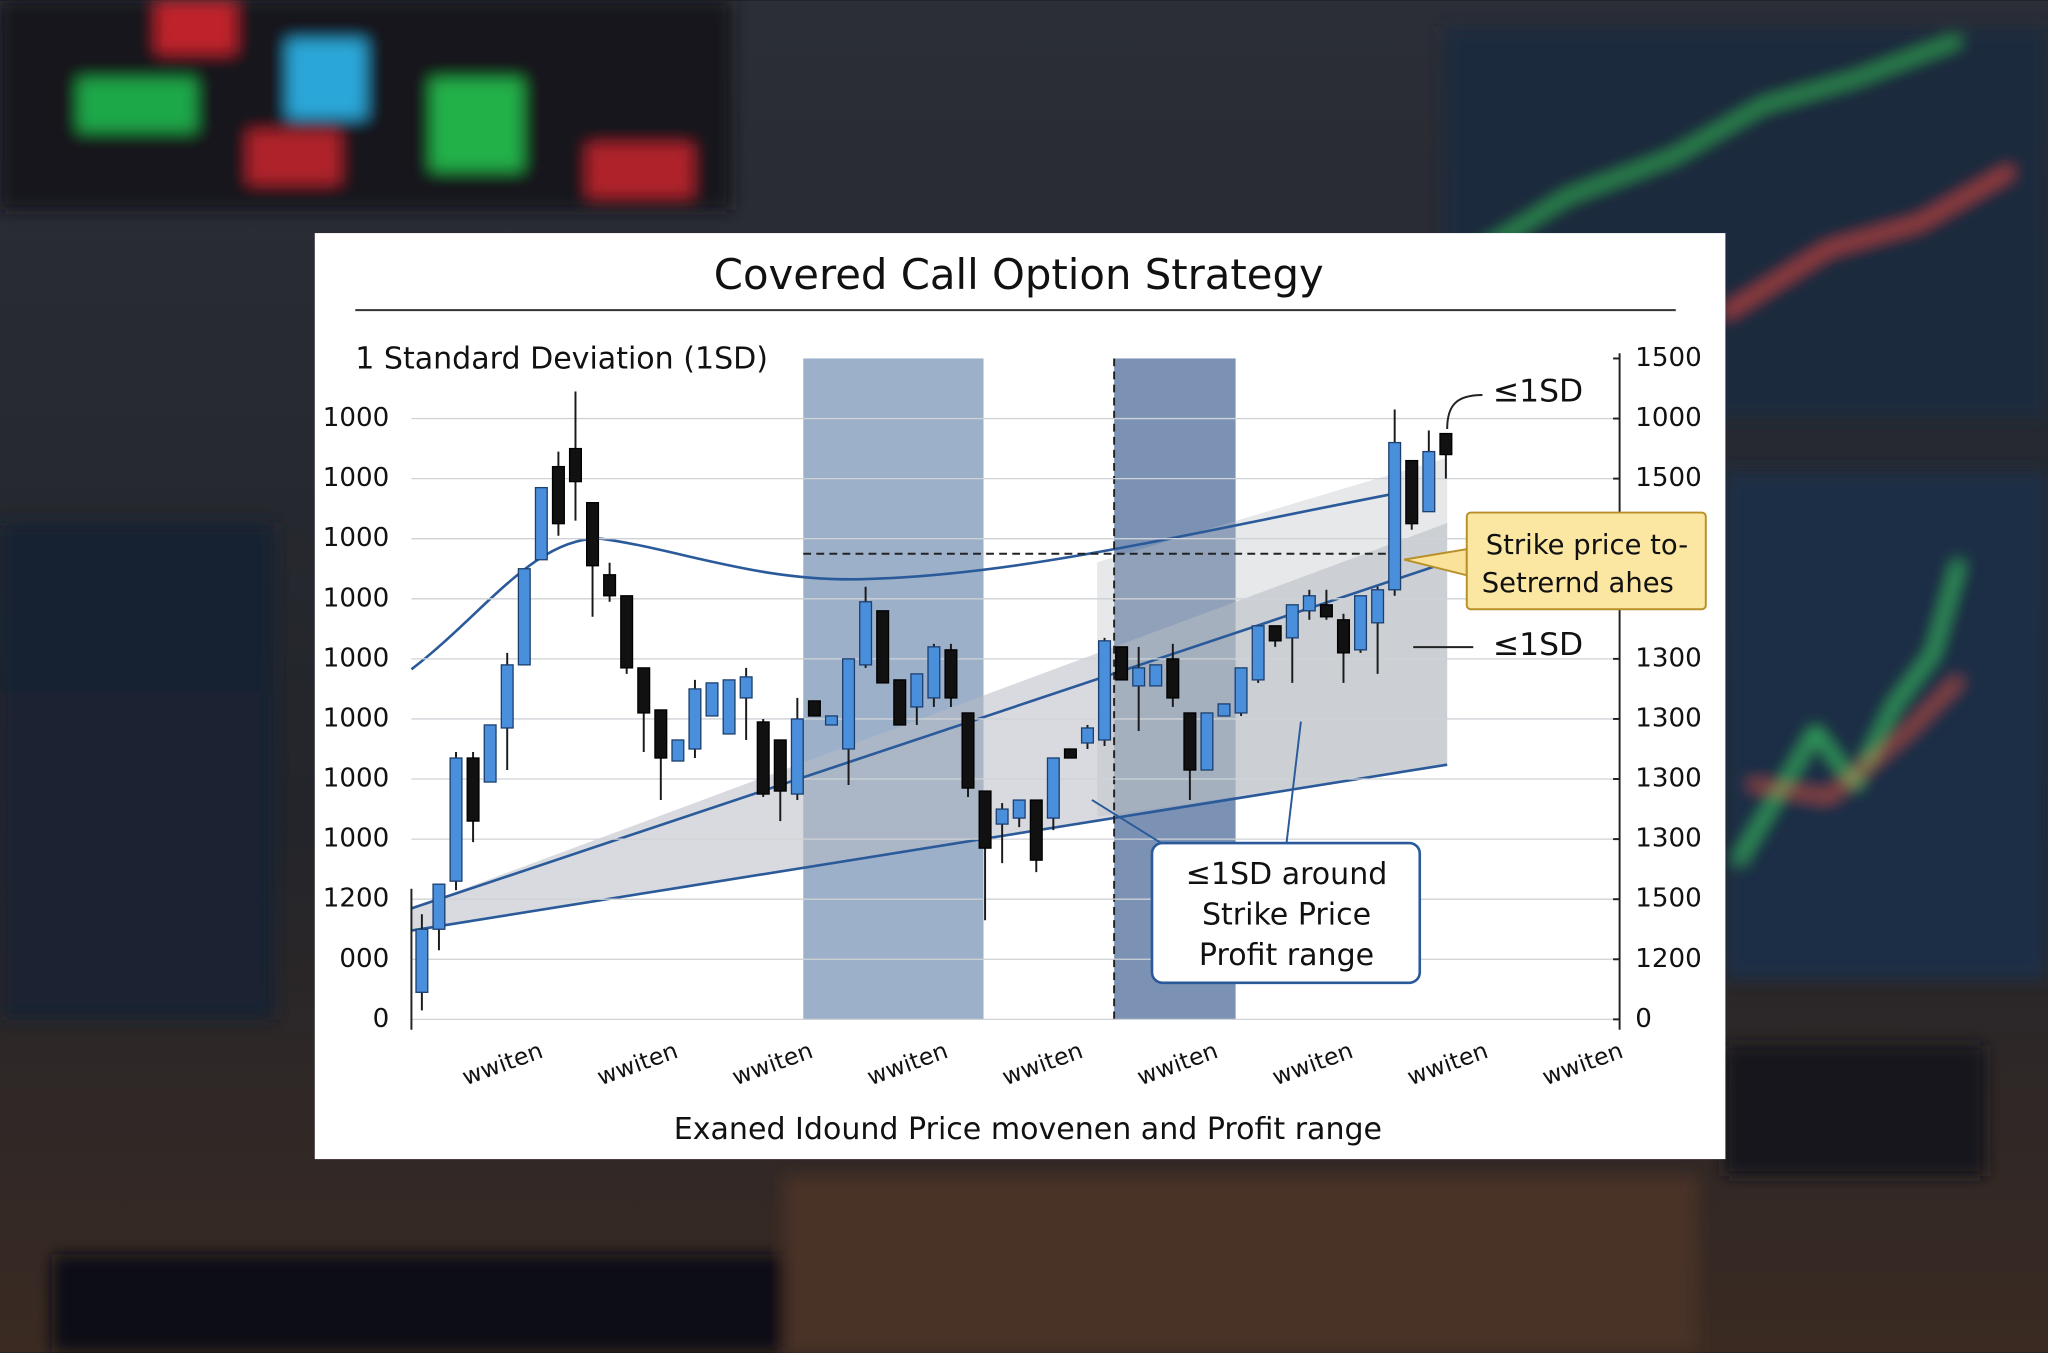  I want to click on y2-tick-label: 1200, so click(1668, 959).